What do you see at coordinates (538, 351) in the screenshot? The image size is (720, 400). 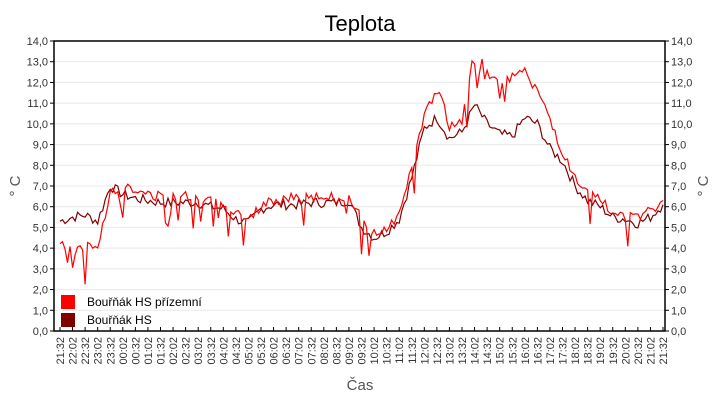 I see `x-tick-label: 16:32` at bounding box center [538, 351].